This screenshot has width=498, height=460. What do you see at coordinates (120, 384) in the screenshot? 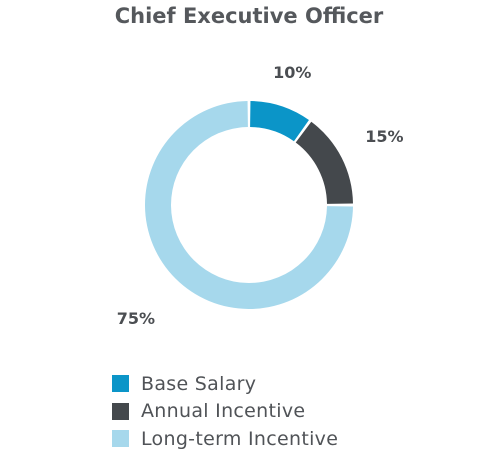
I see `legend-swatch-base-salary` at bounding box center [120, 384].